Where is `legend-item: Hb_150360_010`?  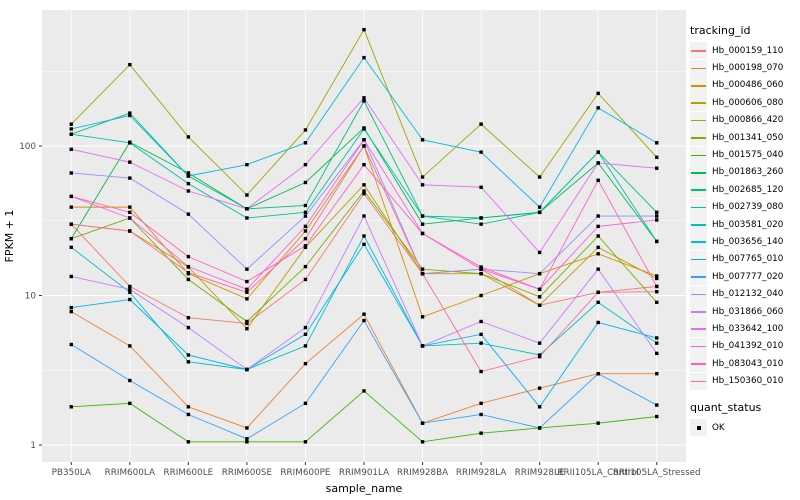
legend-item: Hb_150360_010 is located at coordinates (745, 381).